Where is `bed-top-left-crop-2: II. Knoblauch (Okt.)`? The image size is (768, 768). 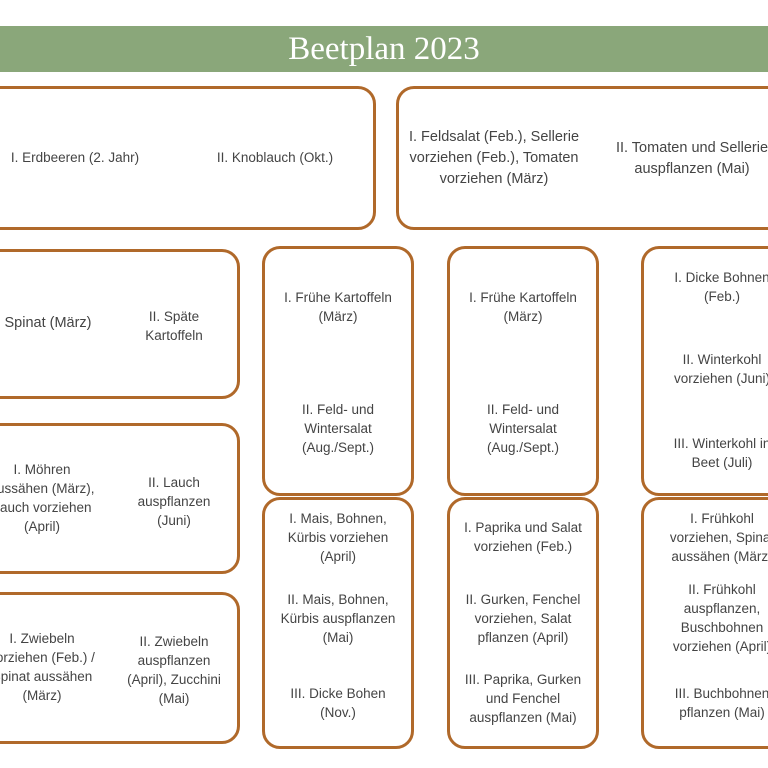 bed-top-left-crop-2: II. Knoblauch (Okt.) is located at coordinates (275, 157).